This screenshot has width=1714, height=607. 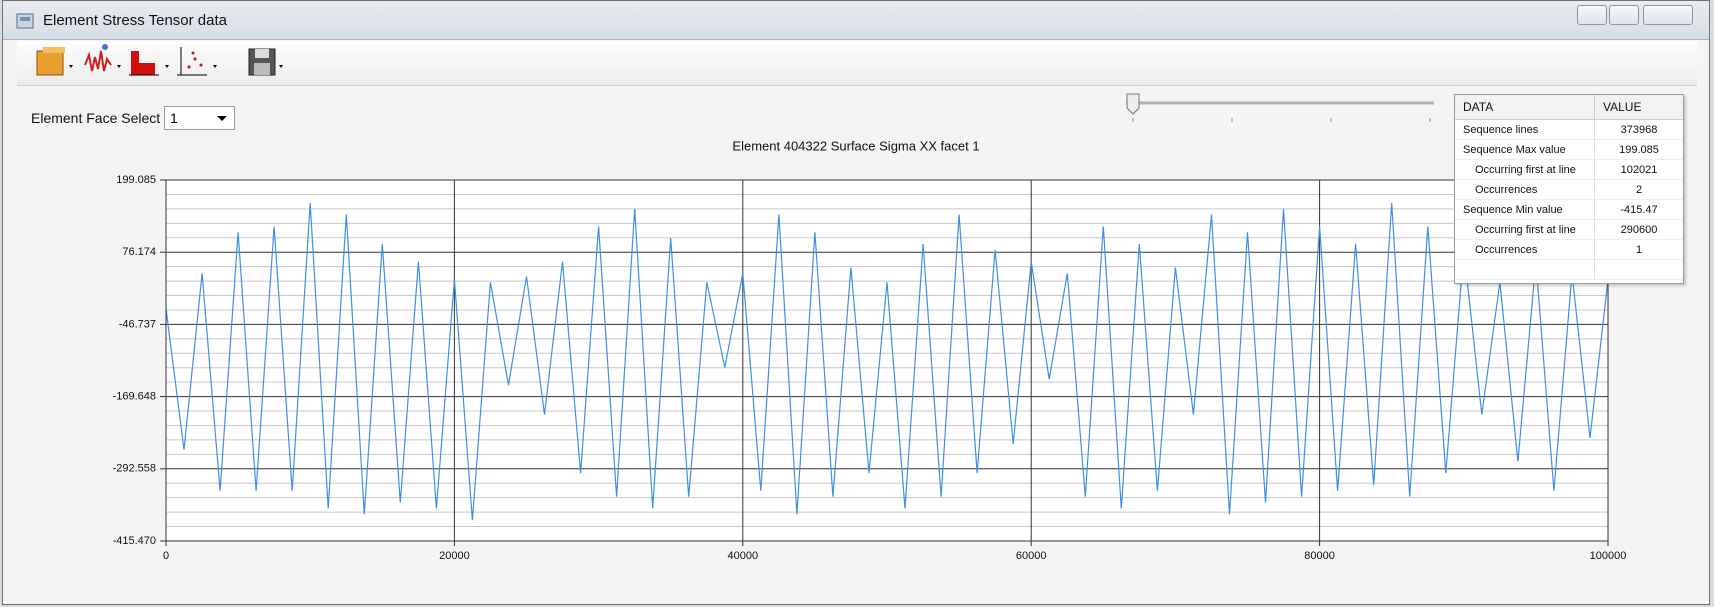 What do you see at coordinates (1638, 149) in the screenshot?
I see `table-cell: 199.085` at bounding box center [1638, 149].